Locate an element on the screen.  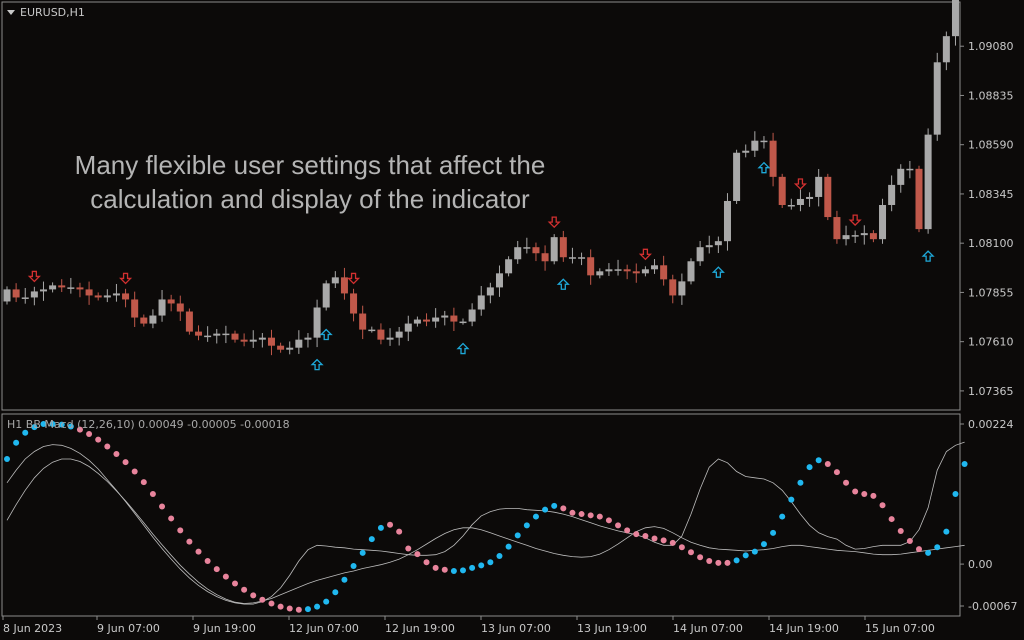
price-tick-label: 1.07365 is located at coordinates (991, 391).